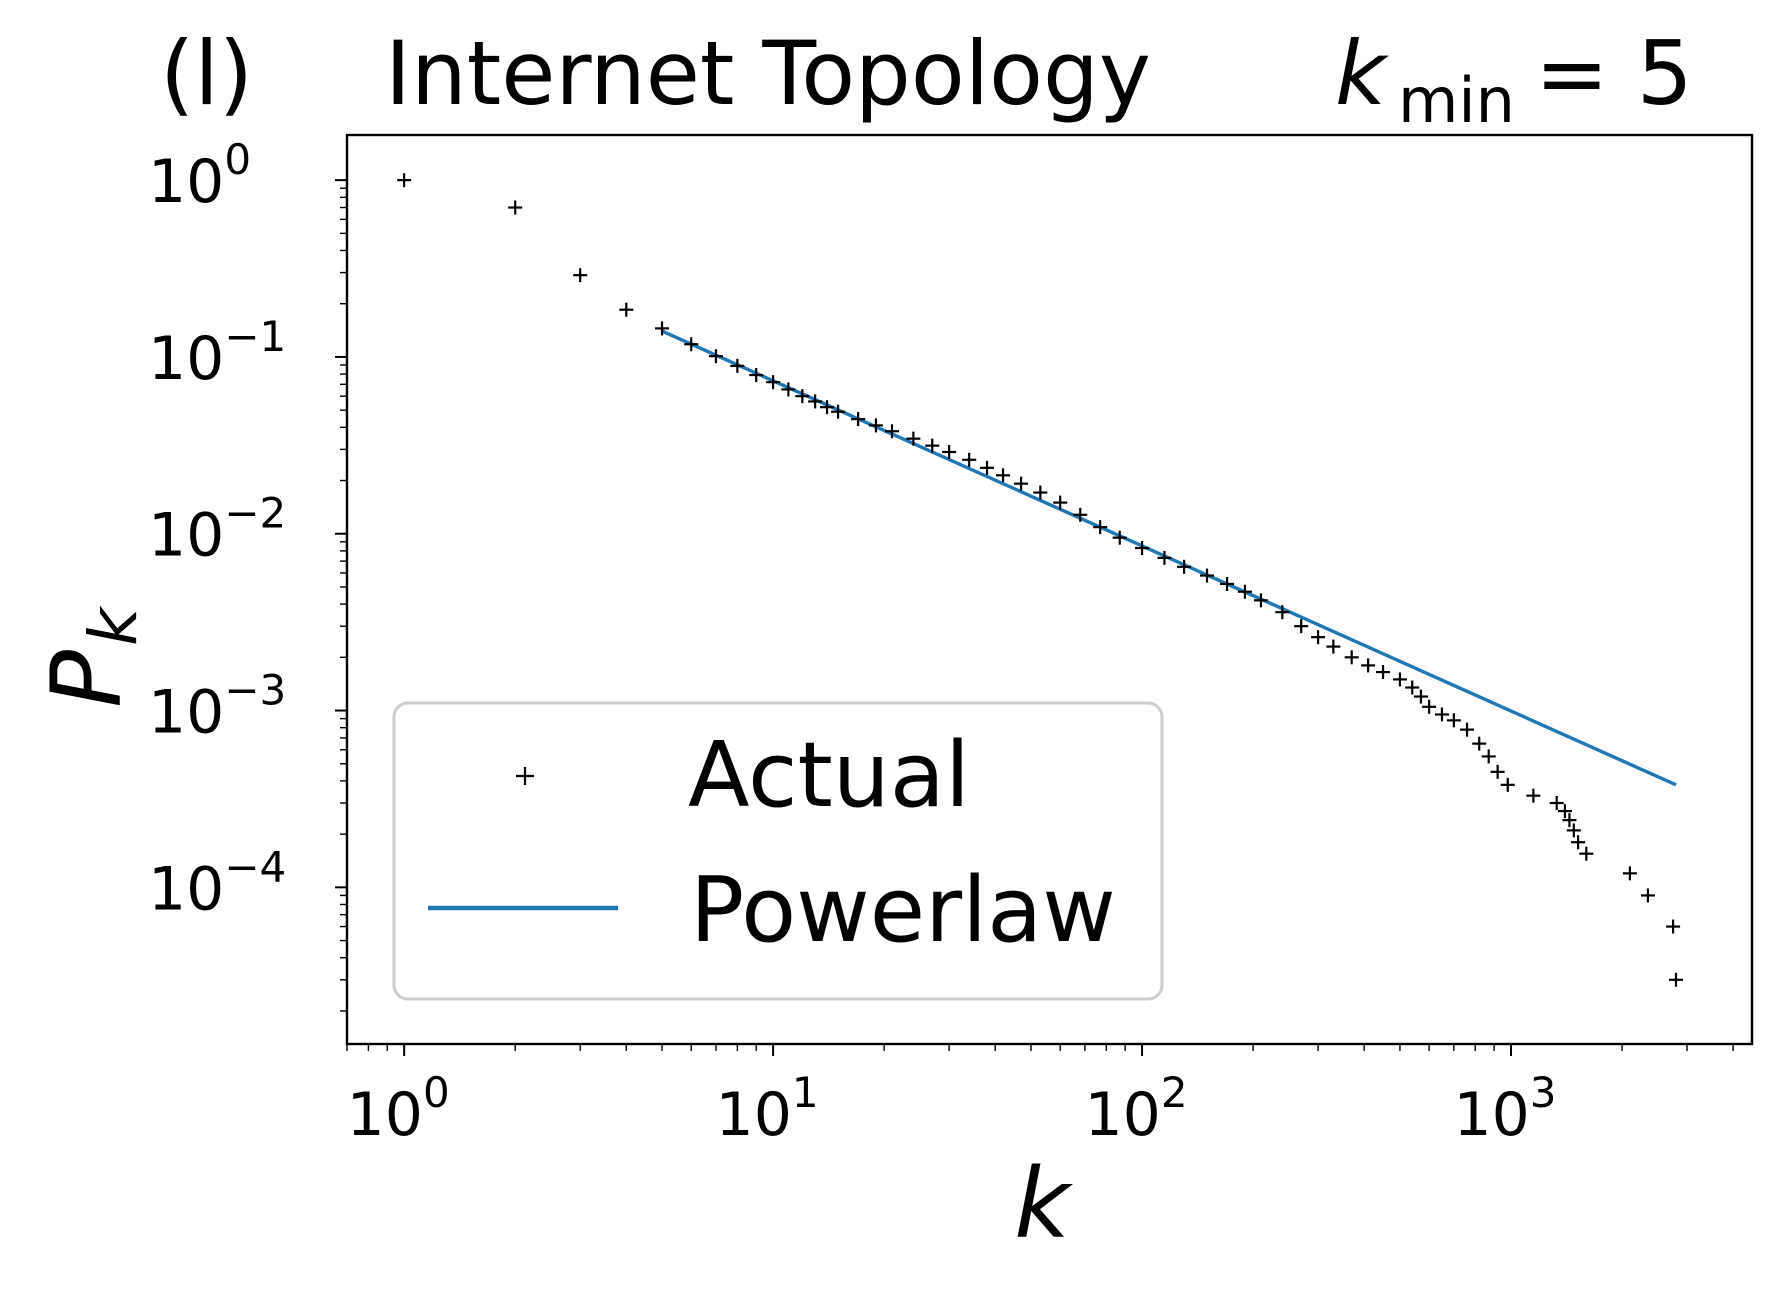 The image size is (1770, 1290). I want to click on legend-marker-actual, so click(525, 776).